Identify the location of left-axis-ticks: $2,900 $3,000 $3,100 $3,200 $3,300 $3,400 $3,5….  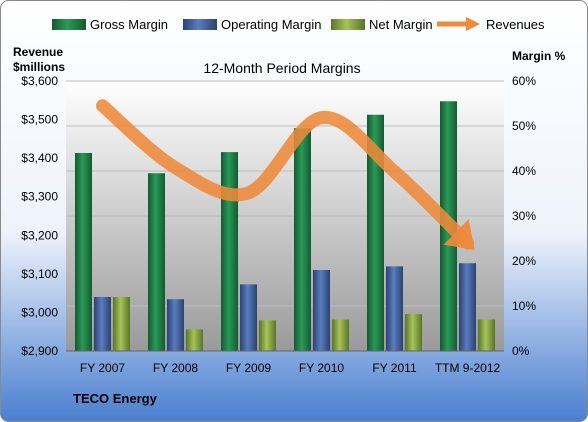
(39, 216).